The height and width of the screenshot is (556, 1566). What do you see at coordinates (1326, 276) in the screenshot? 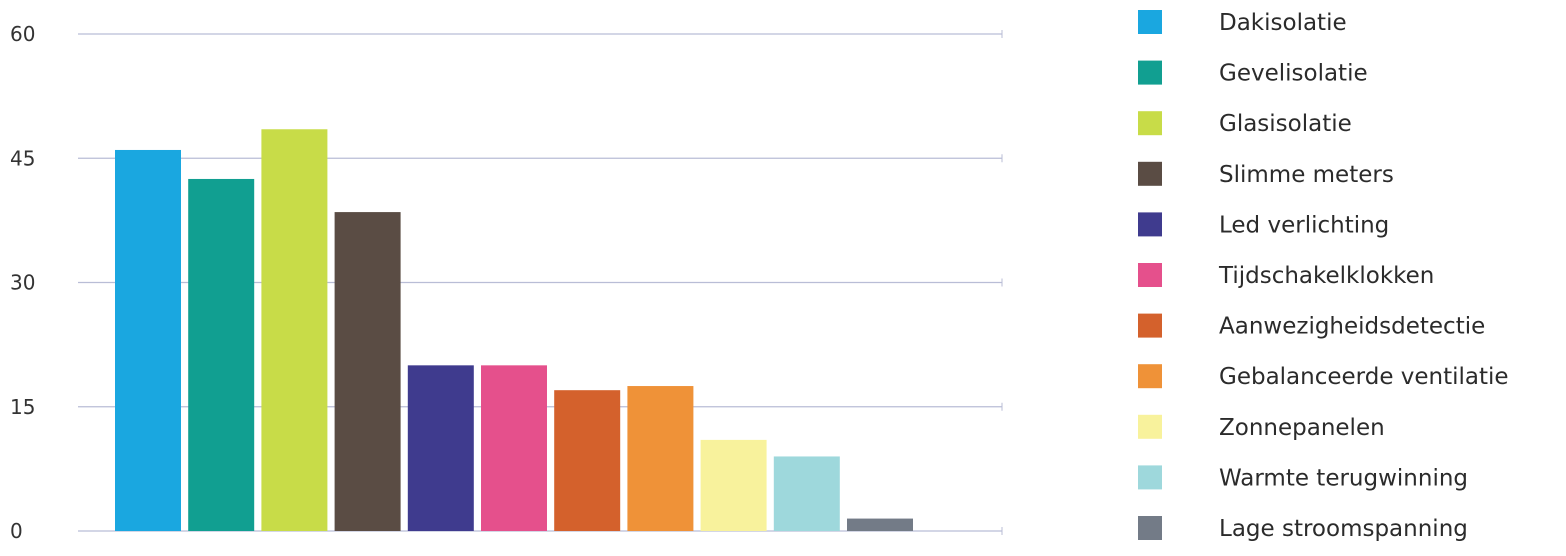
I see `legend-label: Tijdschakelklokken` at bounding box center [1326, 276].